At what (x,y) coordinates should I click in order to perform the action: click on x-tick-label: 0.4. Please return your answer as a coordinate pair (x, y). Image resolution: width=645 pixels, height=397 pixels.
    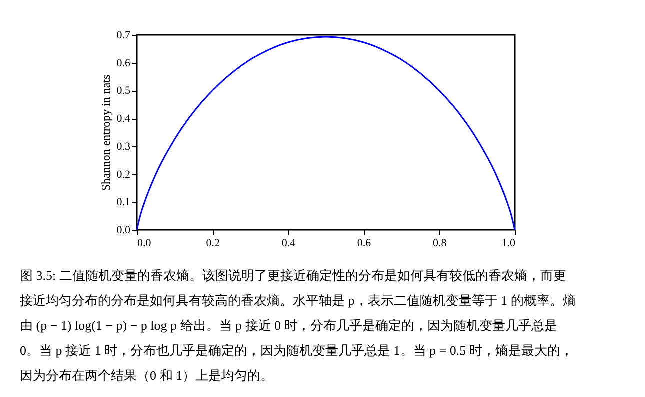
    Looking at the image, I should click on (289, 244).